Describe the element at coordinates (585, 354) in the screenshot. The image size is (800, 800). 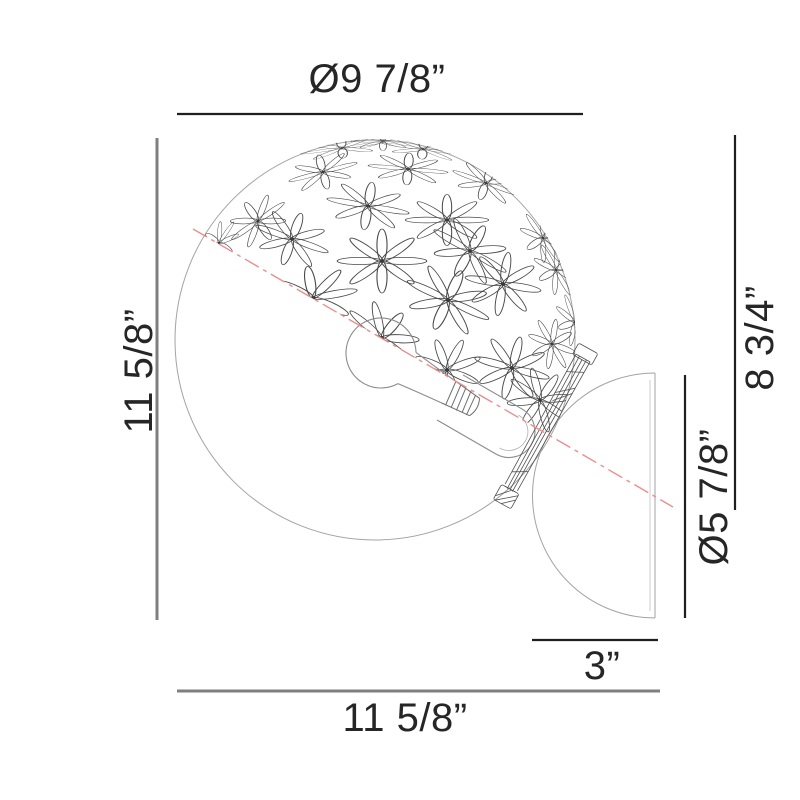
I see `arm-top-clamp` at that location.